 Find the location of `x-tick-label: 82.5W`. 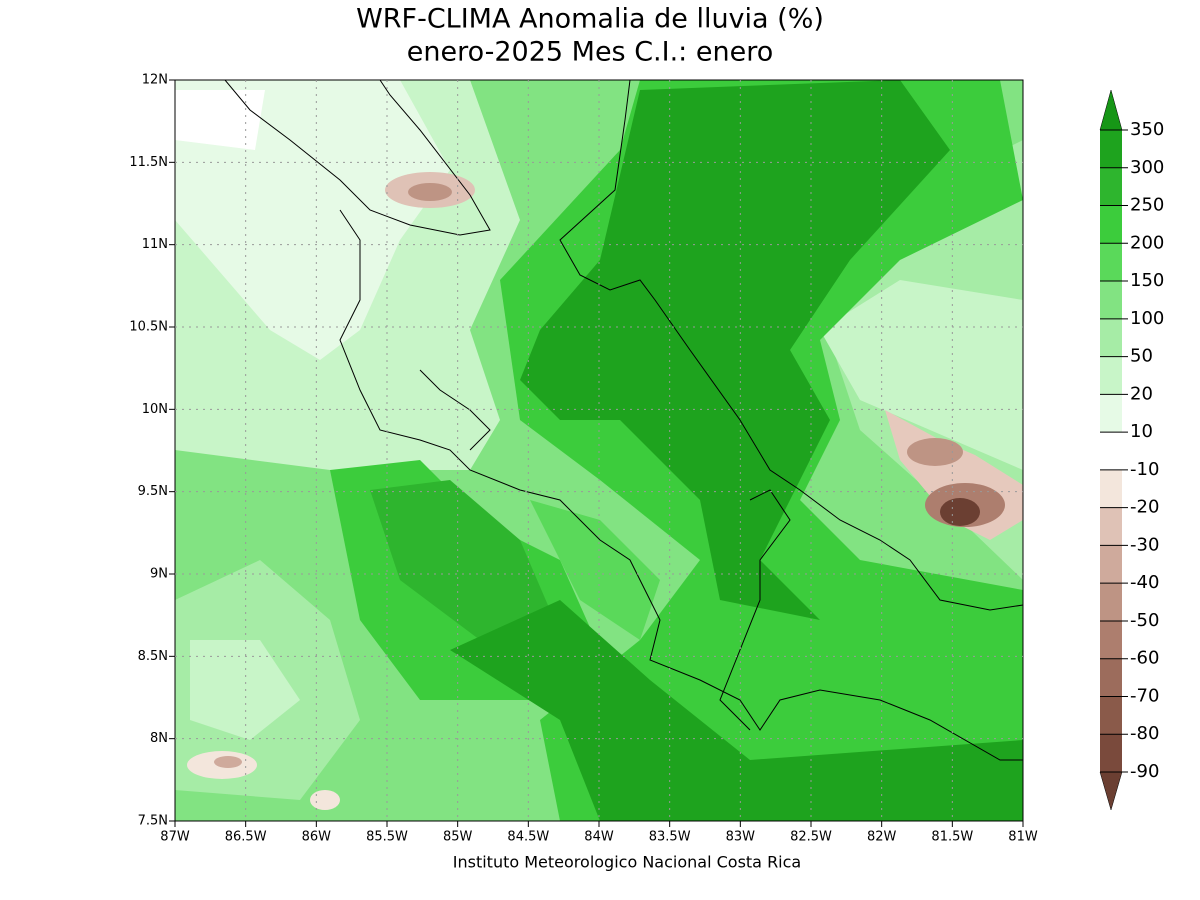

x-tick-label: 82.5W is located at coordinates (811, 837).